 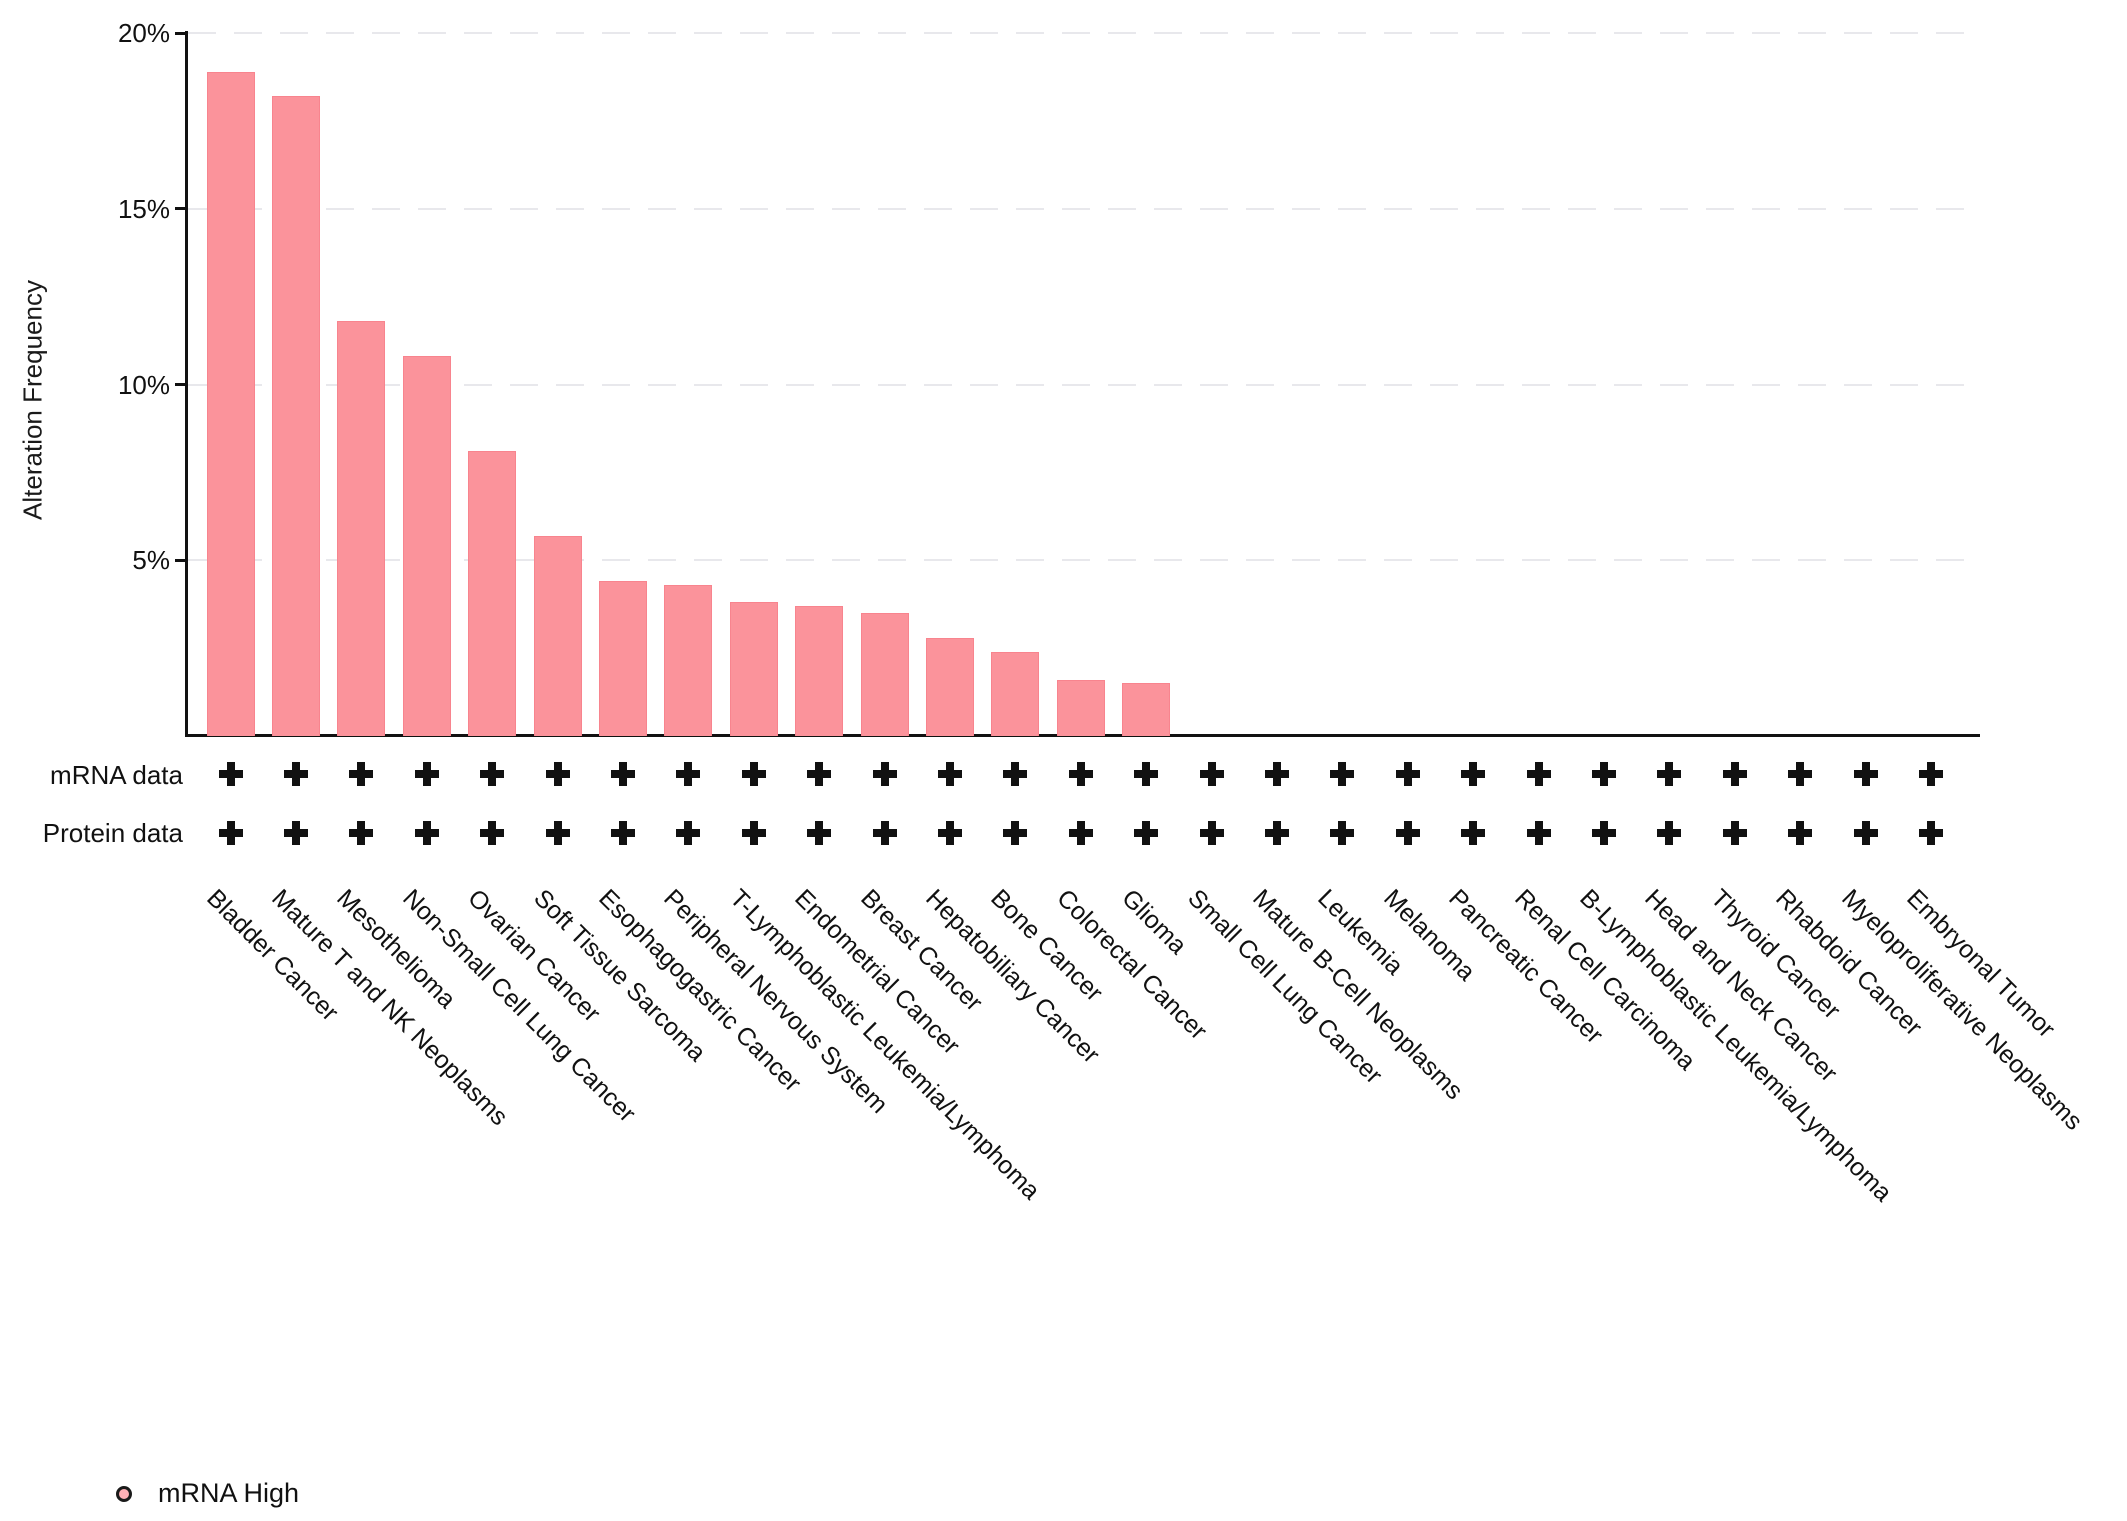 I want to click on y-tick-label: 20%, so click(x=143, y=33).